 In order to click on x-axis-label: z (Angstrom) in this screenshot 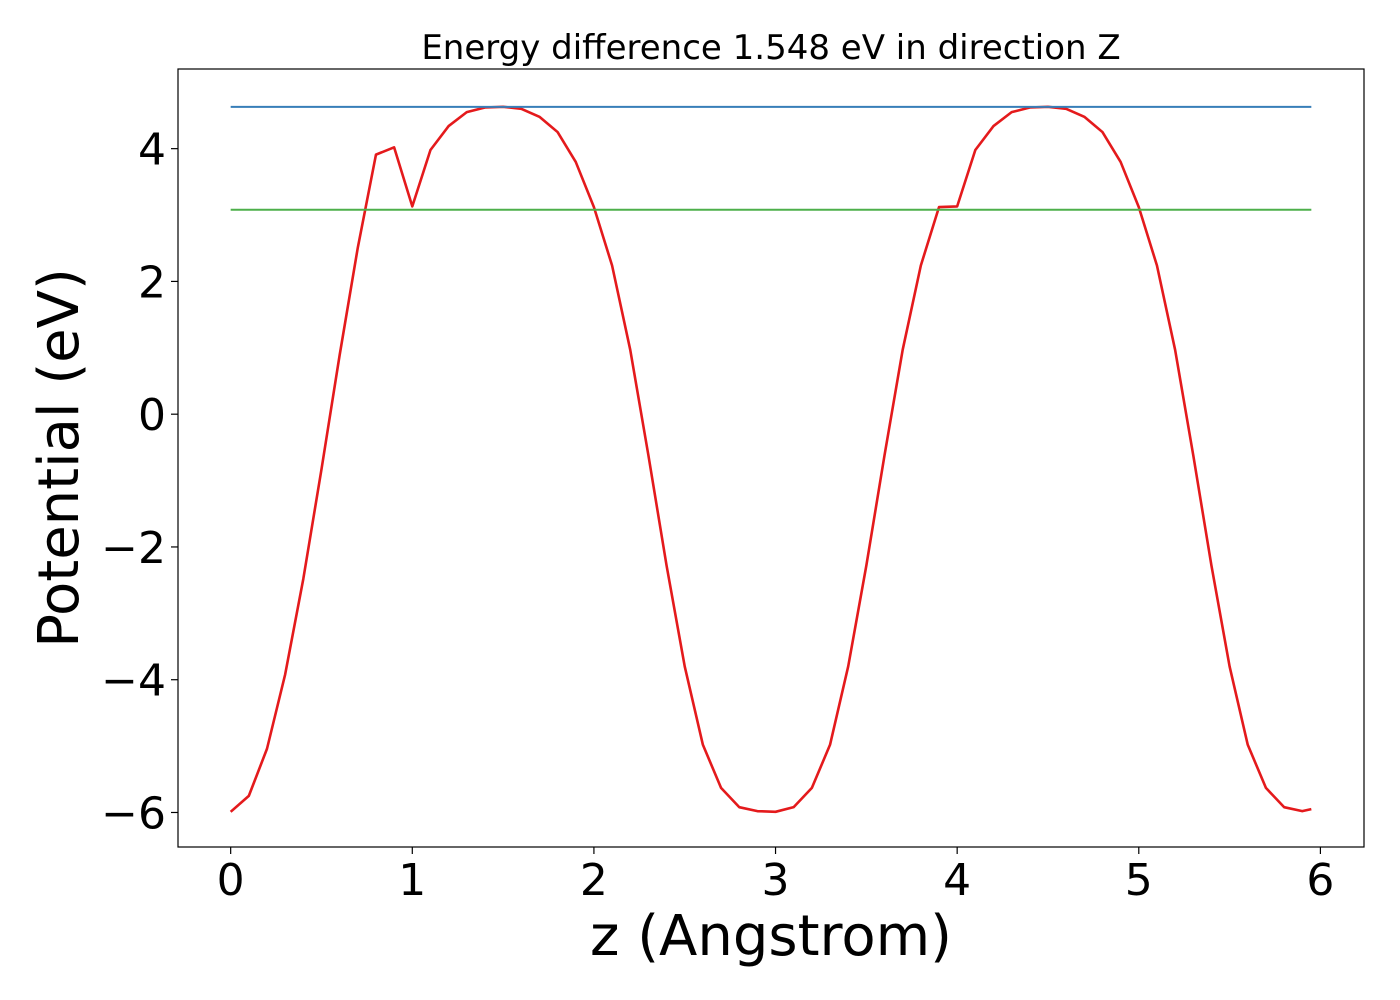, I will do `click(771, 936)`.